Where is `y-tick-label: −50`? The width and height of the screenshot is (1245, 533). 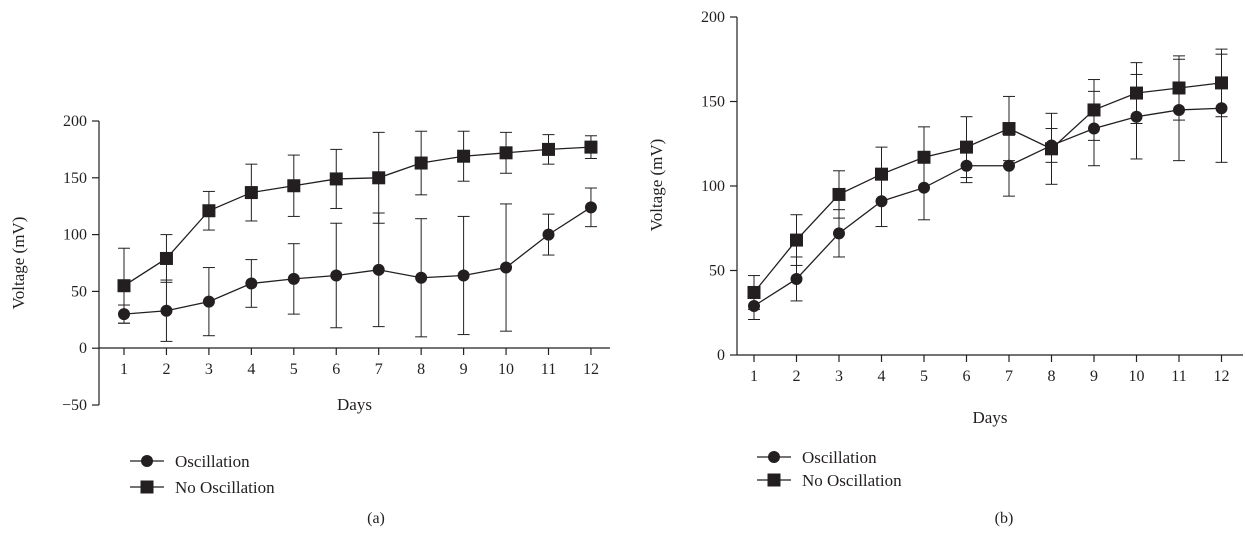 y-tick-label: −50 is located at coordinates (74, 405).